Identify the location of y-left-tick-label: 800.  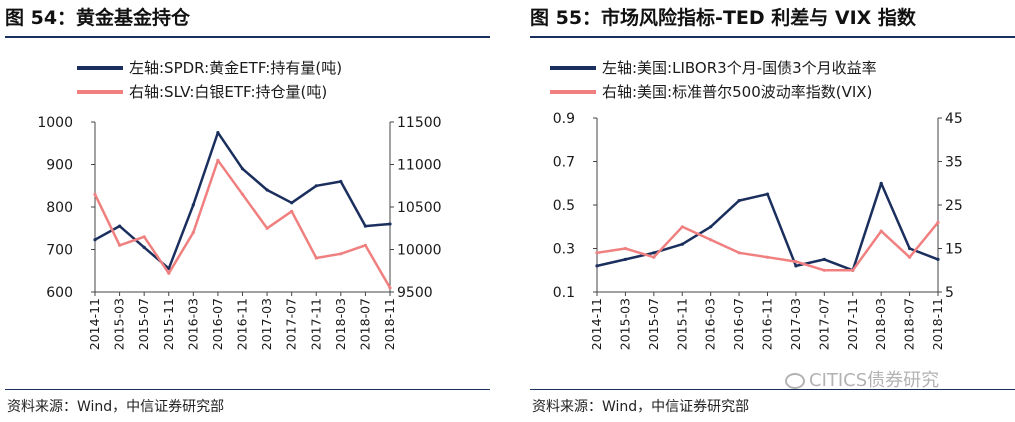
(59, 208).